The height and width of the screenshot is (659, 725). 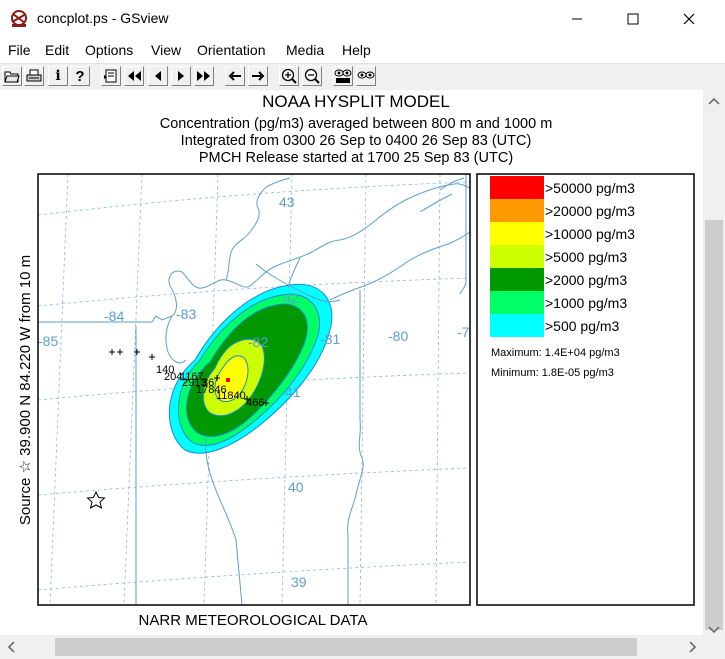 I want to click on forward-button, so click(x=258, y=76).